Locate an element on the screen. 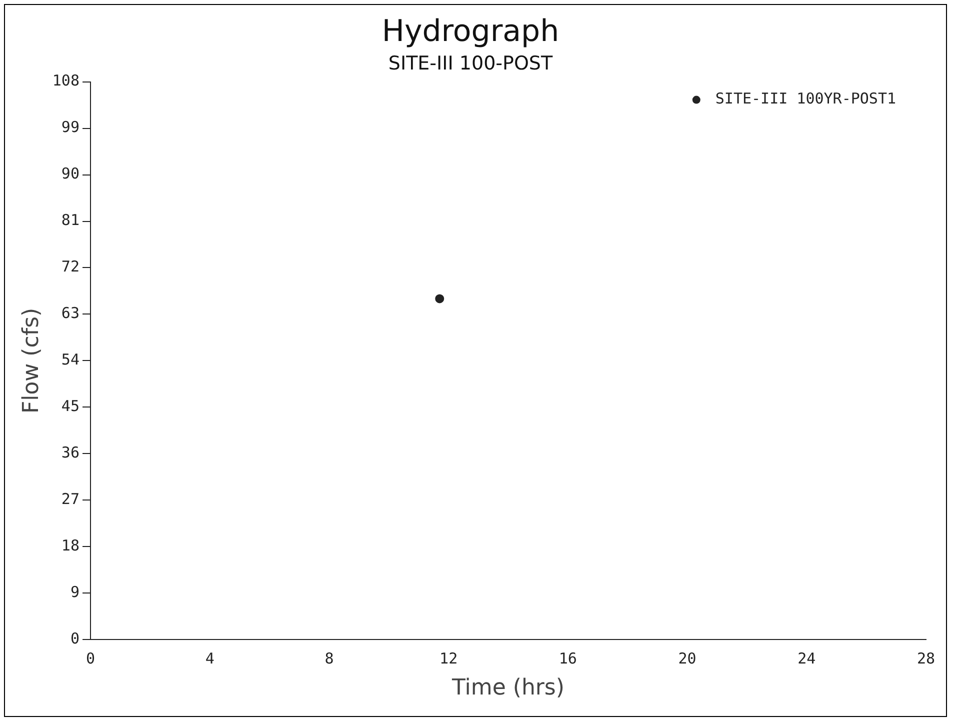  x-tick-label: 16 is located at coordinates (567, 658).